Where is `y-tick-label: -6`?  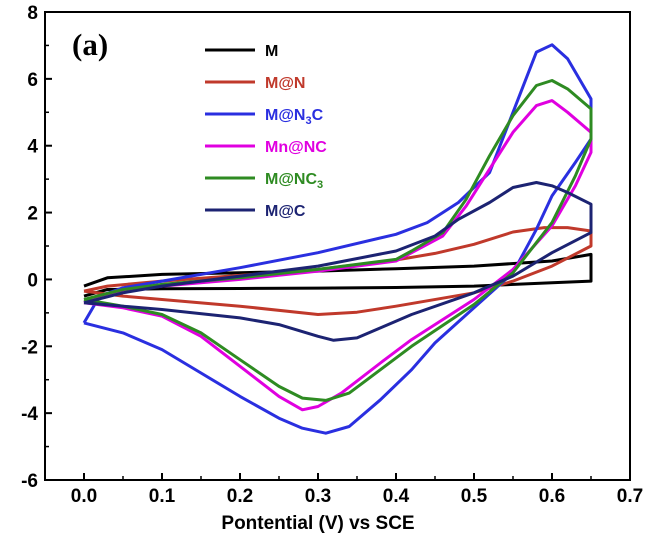 y-tick-label: -6 is located at coordinates (29, 481).